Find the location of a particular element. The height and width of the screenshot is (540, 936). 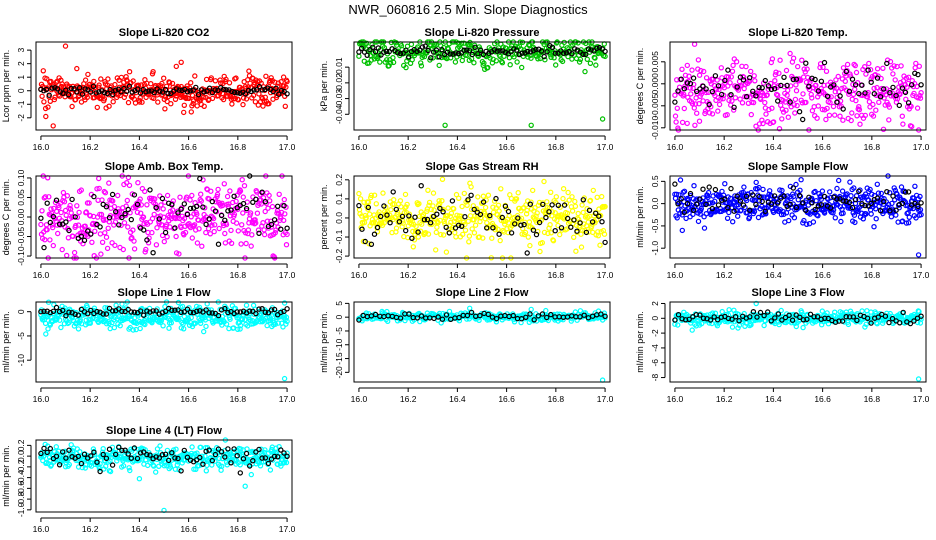

x-tick-label: 16.2 is located at coordinates (724, 399).